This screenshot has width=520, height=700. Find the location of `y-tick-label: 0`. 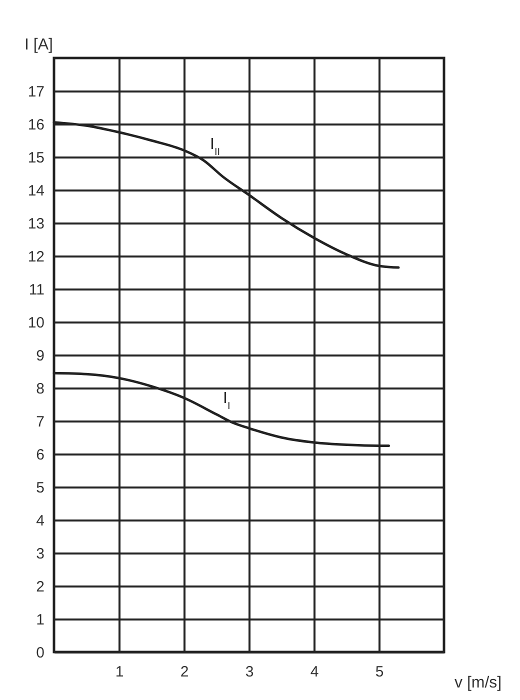

y-tick-label: 0 is located at coordinates (40, 653).